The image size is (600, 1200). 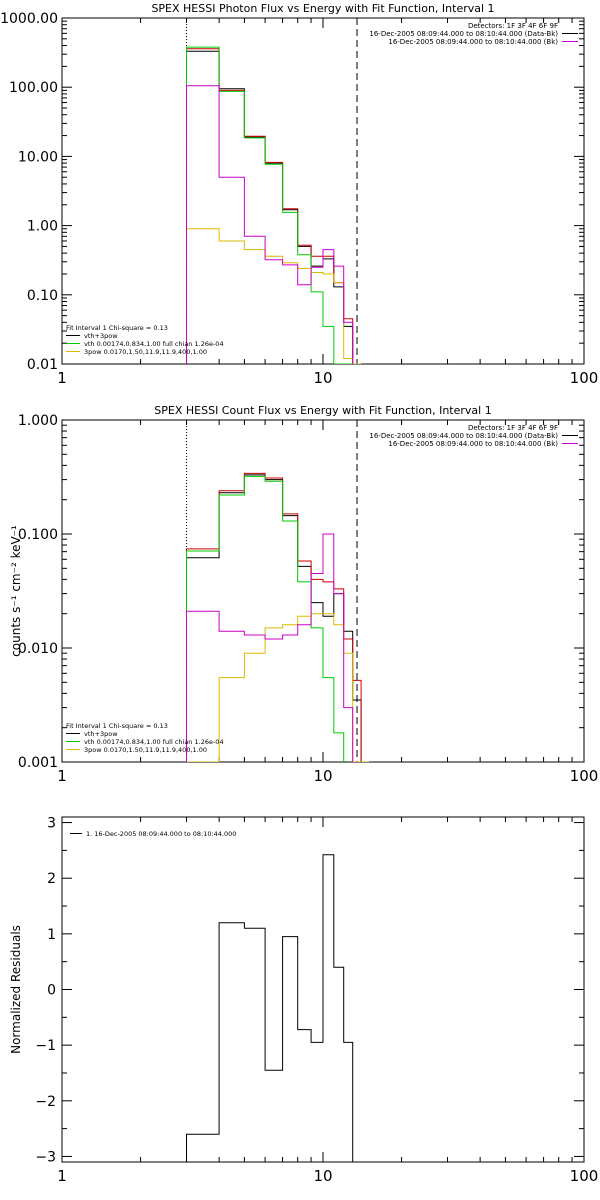 What do you see at coordinates (42, 227) in the screenshot?
I see `y-tick-label: 1.00` at bounding box center [42, 227].